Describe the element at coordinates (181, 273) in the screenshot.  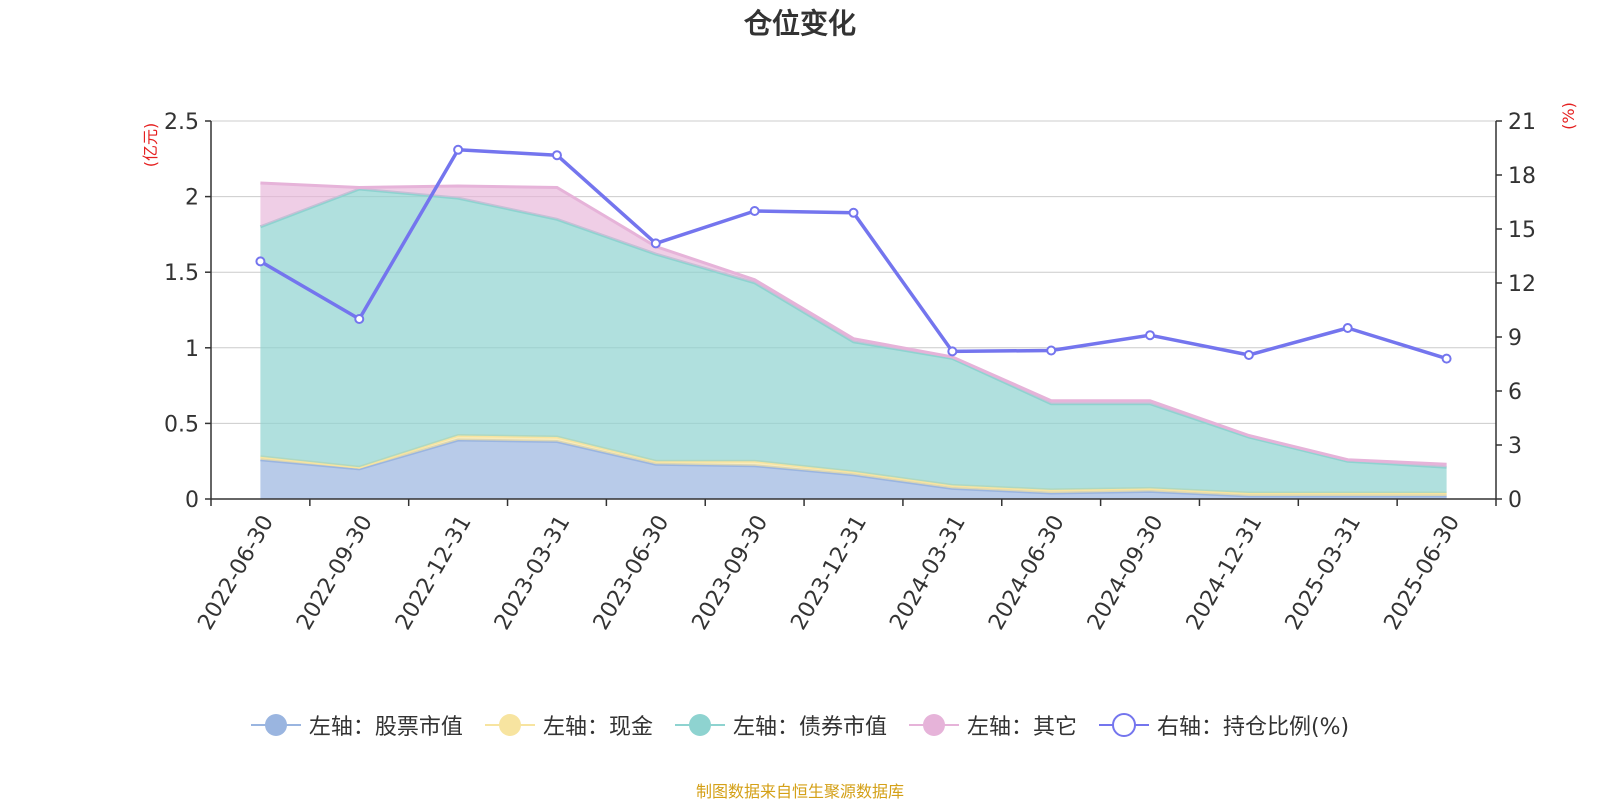
I see `left-axis-tick-label: 1.5` at that location.